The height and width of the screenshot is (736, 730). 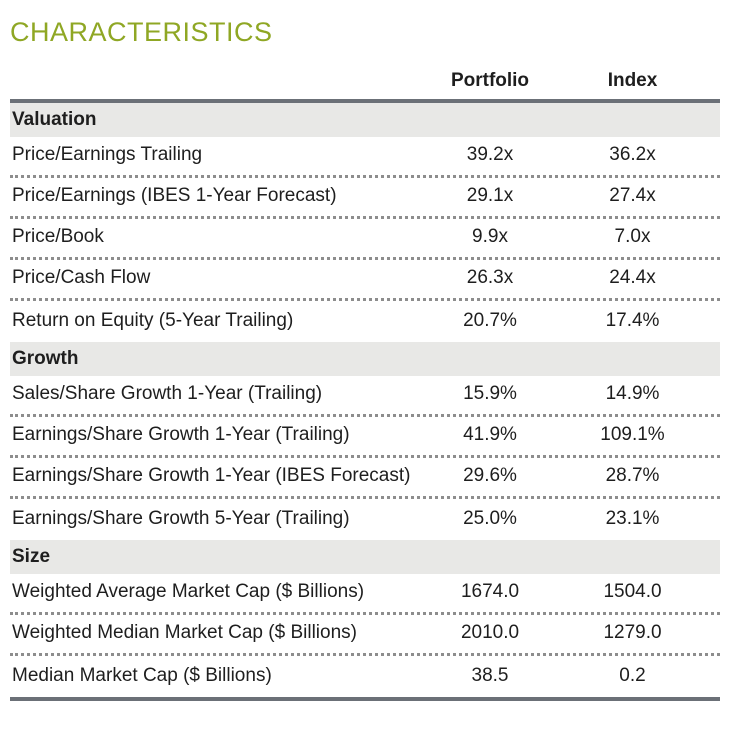 I want to click on page-title: CHARACTERISTICS, so click(x=141, y=32).